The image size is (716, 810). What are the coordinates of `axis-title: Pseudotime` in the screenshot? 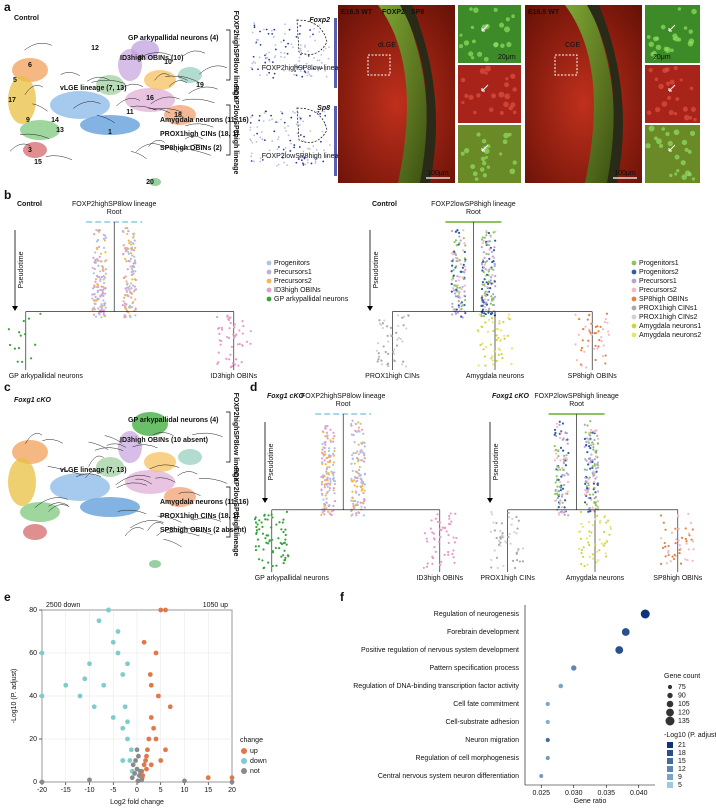 It's located at (496, 461).